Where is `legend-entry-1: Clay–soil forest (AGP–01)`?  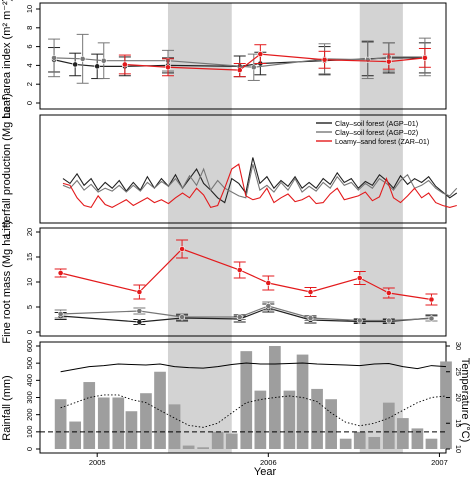 legend-entry-1: Clay–soil forest (AGP–01) is located at coordinates (367, 123).